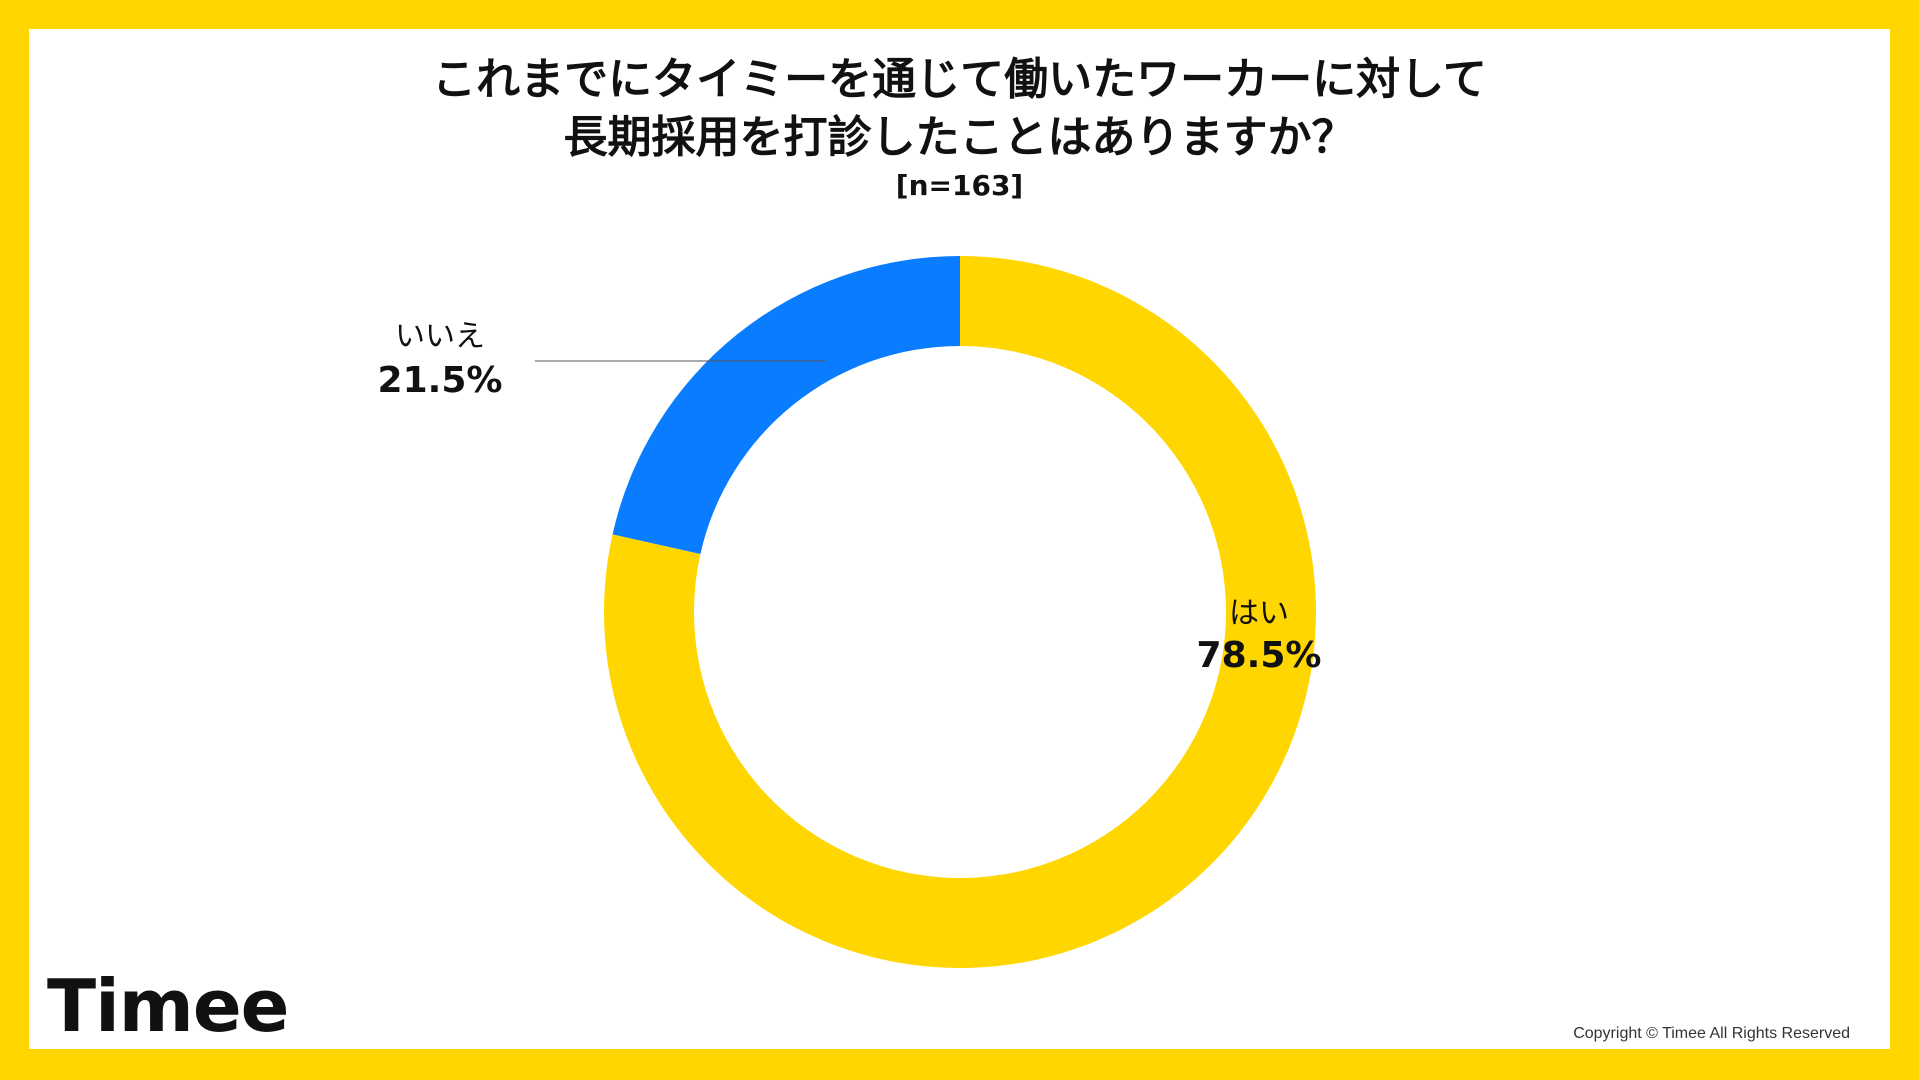 This screenshot has height=1080, width=1919. Describe the element at coordinates (959, 79) in the screenshot. I see `title-line-1: これまでにタイミーを通じて働いたワーカーに対して` at that location.